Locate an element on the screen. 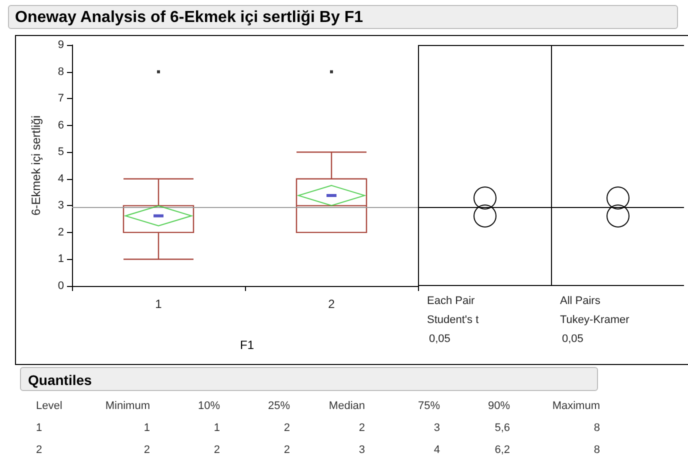 Image resolution: width=688 pixels, height=464 pixels. y-tick-label: 2 is located at coordinates (61, 232).